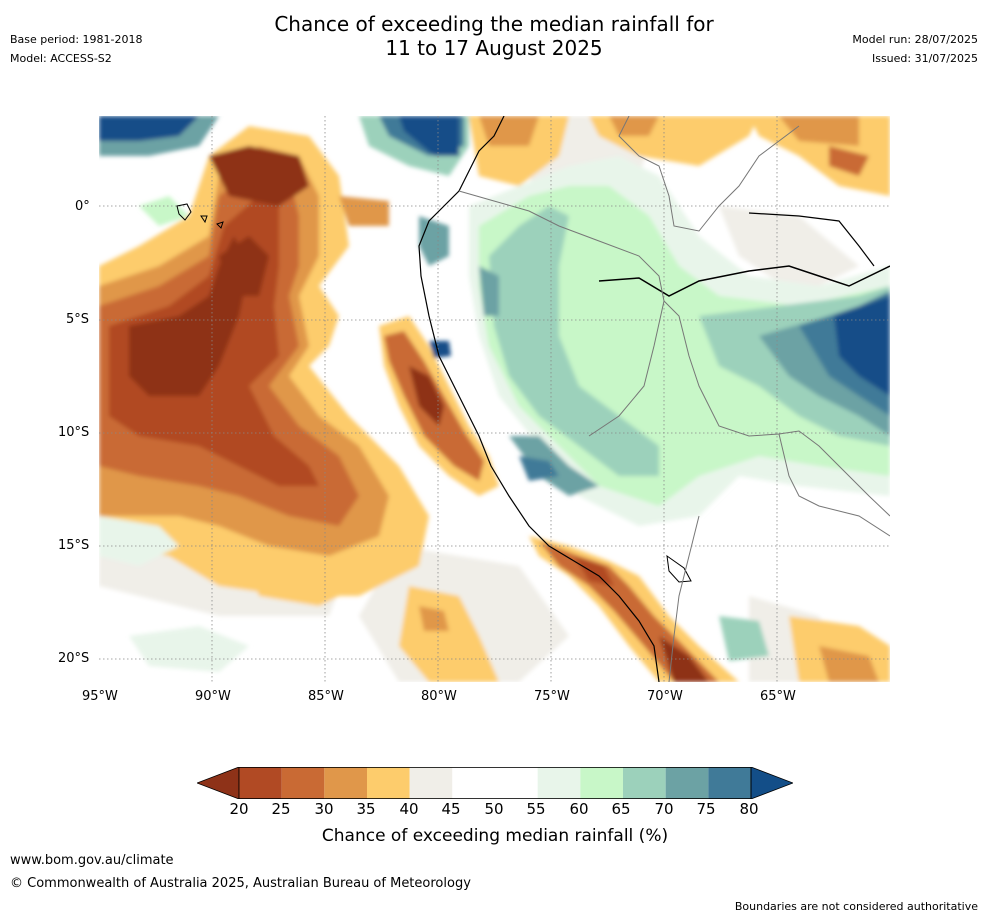  Describe the element at coordinates (924, 58) in the screenshot. I see `issued-label: Issued: 31/07/2025` at that location.